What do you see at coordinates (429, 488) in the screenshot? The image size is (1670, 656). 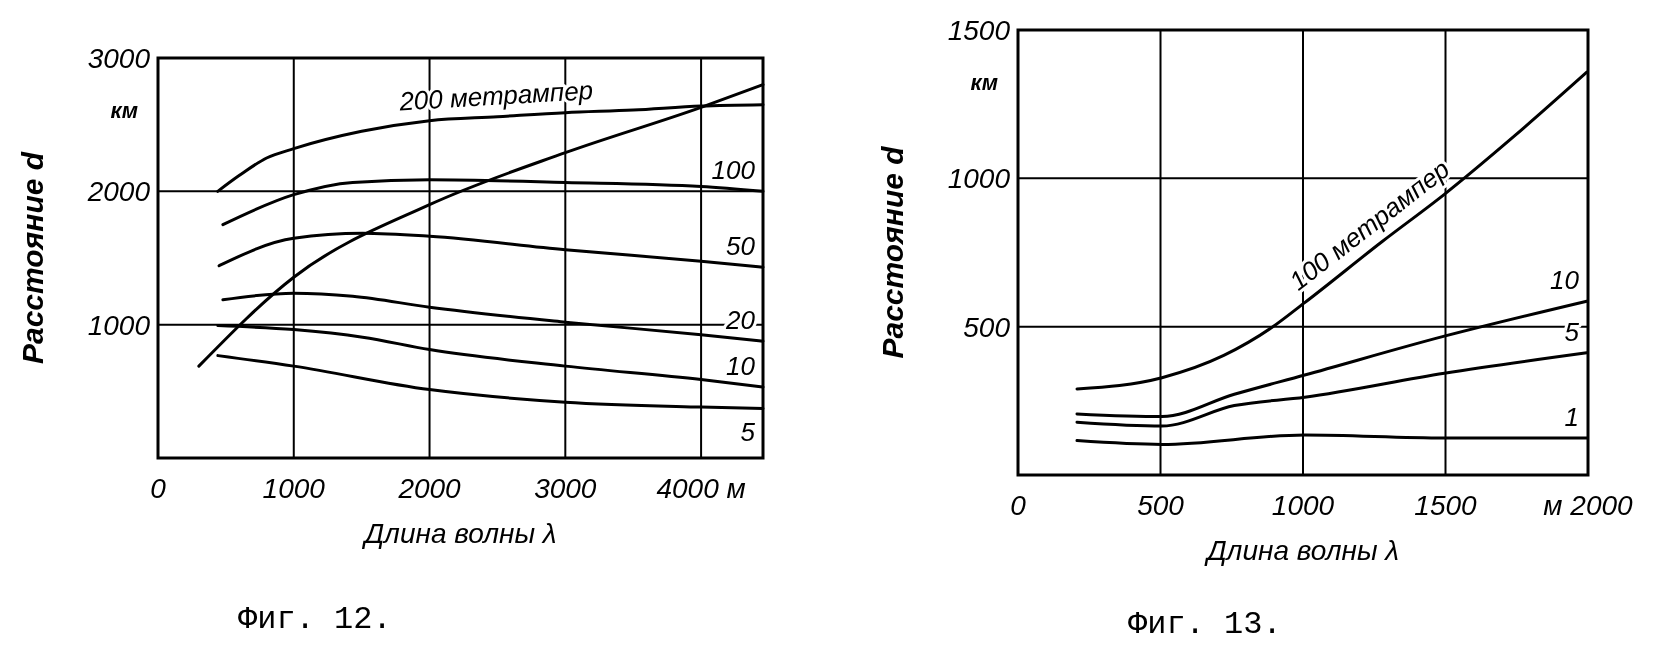 I see `x-tick-label: 2000` at bounding box center [429, 488].